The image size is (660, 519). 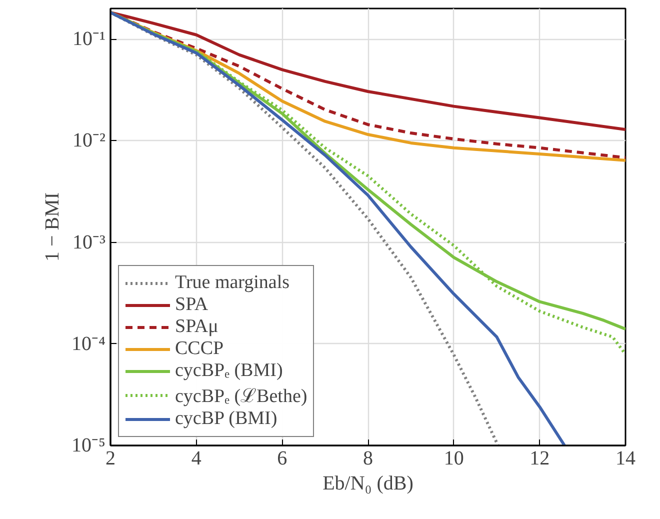 What do you see at coordinates (191, 305) in the screenshot?
I see `legend-label: SPA` at bounding box center [191, 305].